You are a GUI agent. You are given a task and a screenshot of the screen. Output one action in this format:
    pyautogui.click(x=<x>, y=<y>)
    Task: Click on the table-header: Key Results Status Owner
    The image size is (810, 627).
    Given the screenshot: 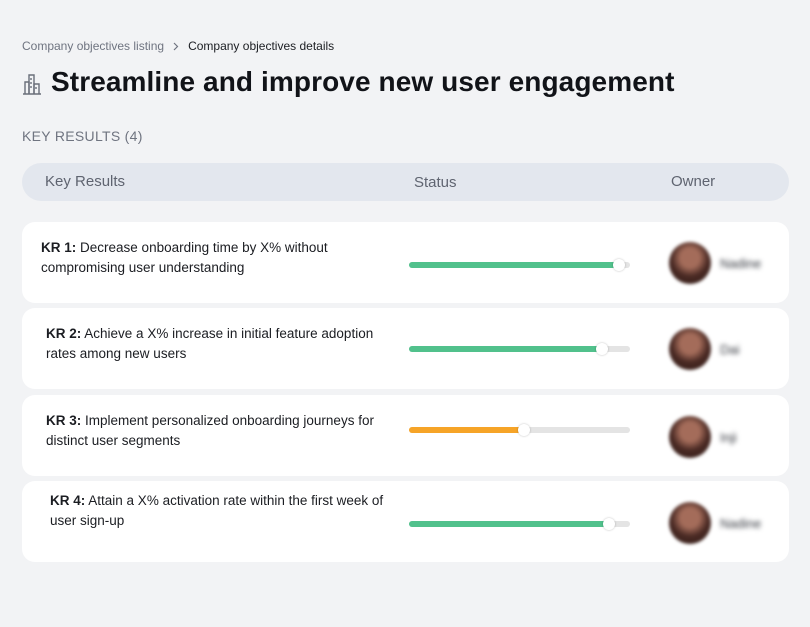 What is the action you would take?
    pyautogui.click(x=405, y=182)
    